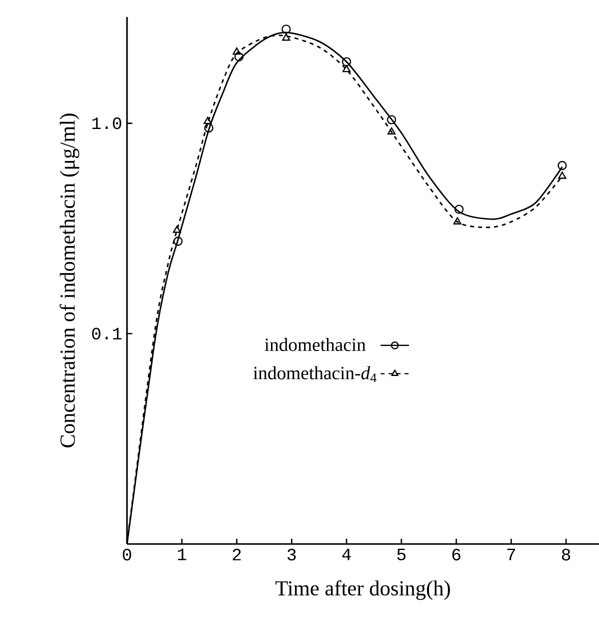 This screenshot has width=599, height=628. Describe the element at coordinates (315, 345) in the screenshot. I see `legend-label: indomethacin` at that location.